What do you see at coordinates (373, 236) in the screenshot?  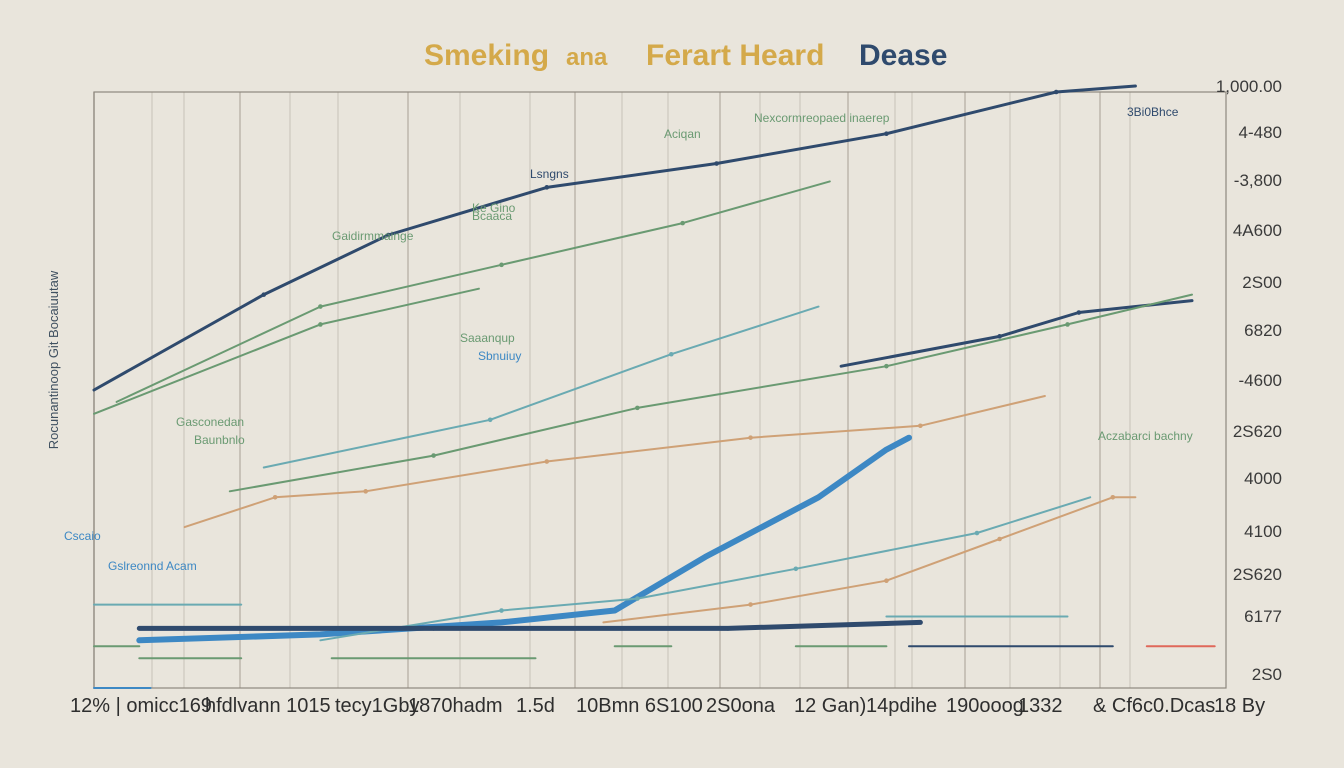 I see `annotation-label: Gaidirmmainge` at bounding box center [373, 236].